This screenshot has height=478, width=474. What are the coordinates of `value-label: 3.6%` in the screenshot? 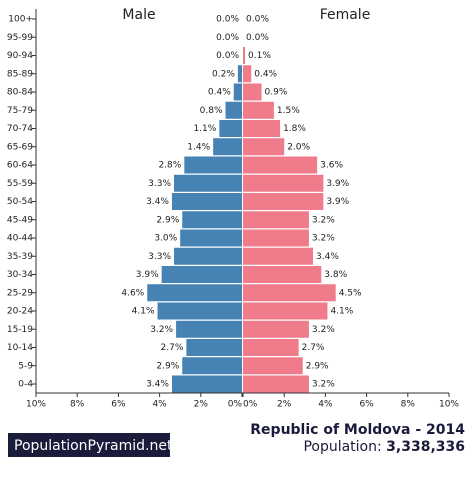 It's located at (331, 166).